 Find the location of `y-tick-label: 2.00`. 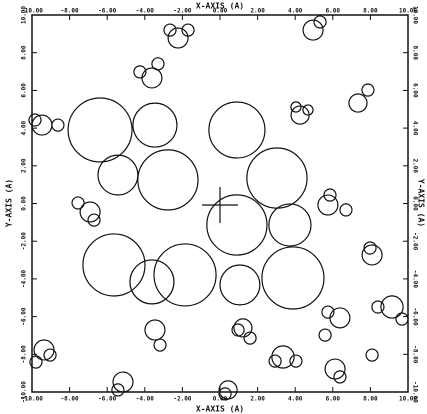

y-tick-label: 2.00 is located at coordinates (24, 165).